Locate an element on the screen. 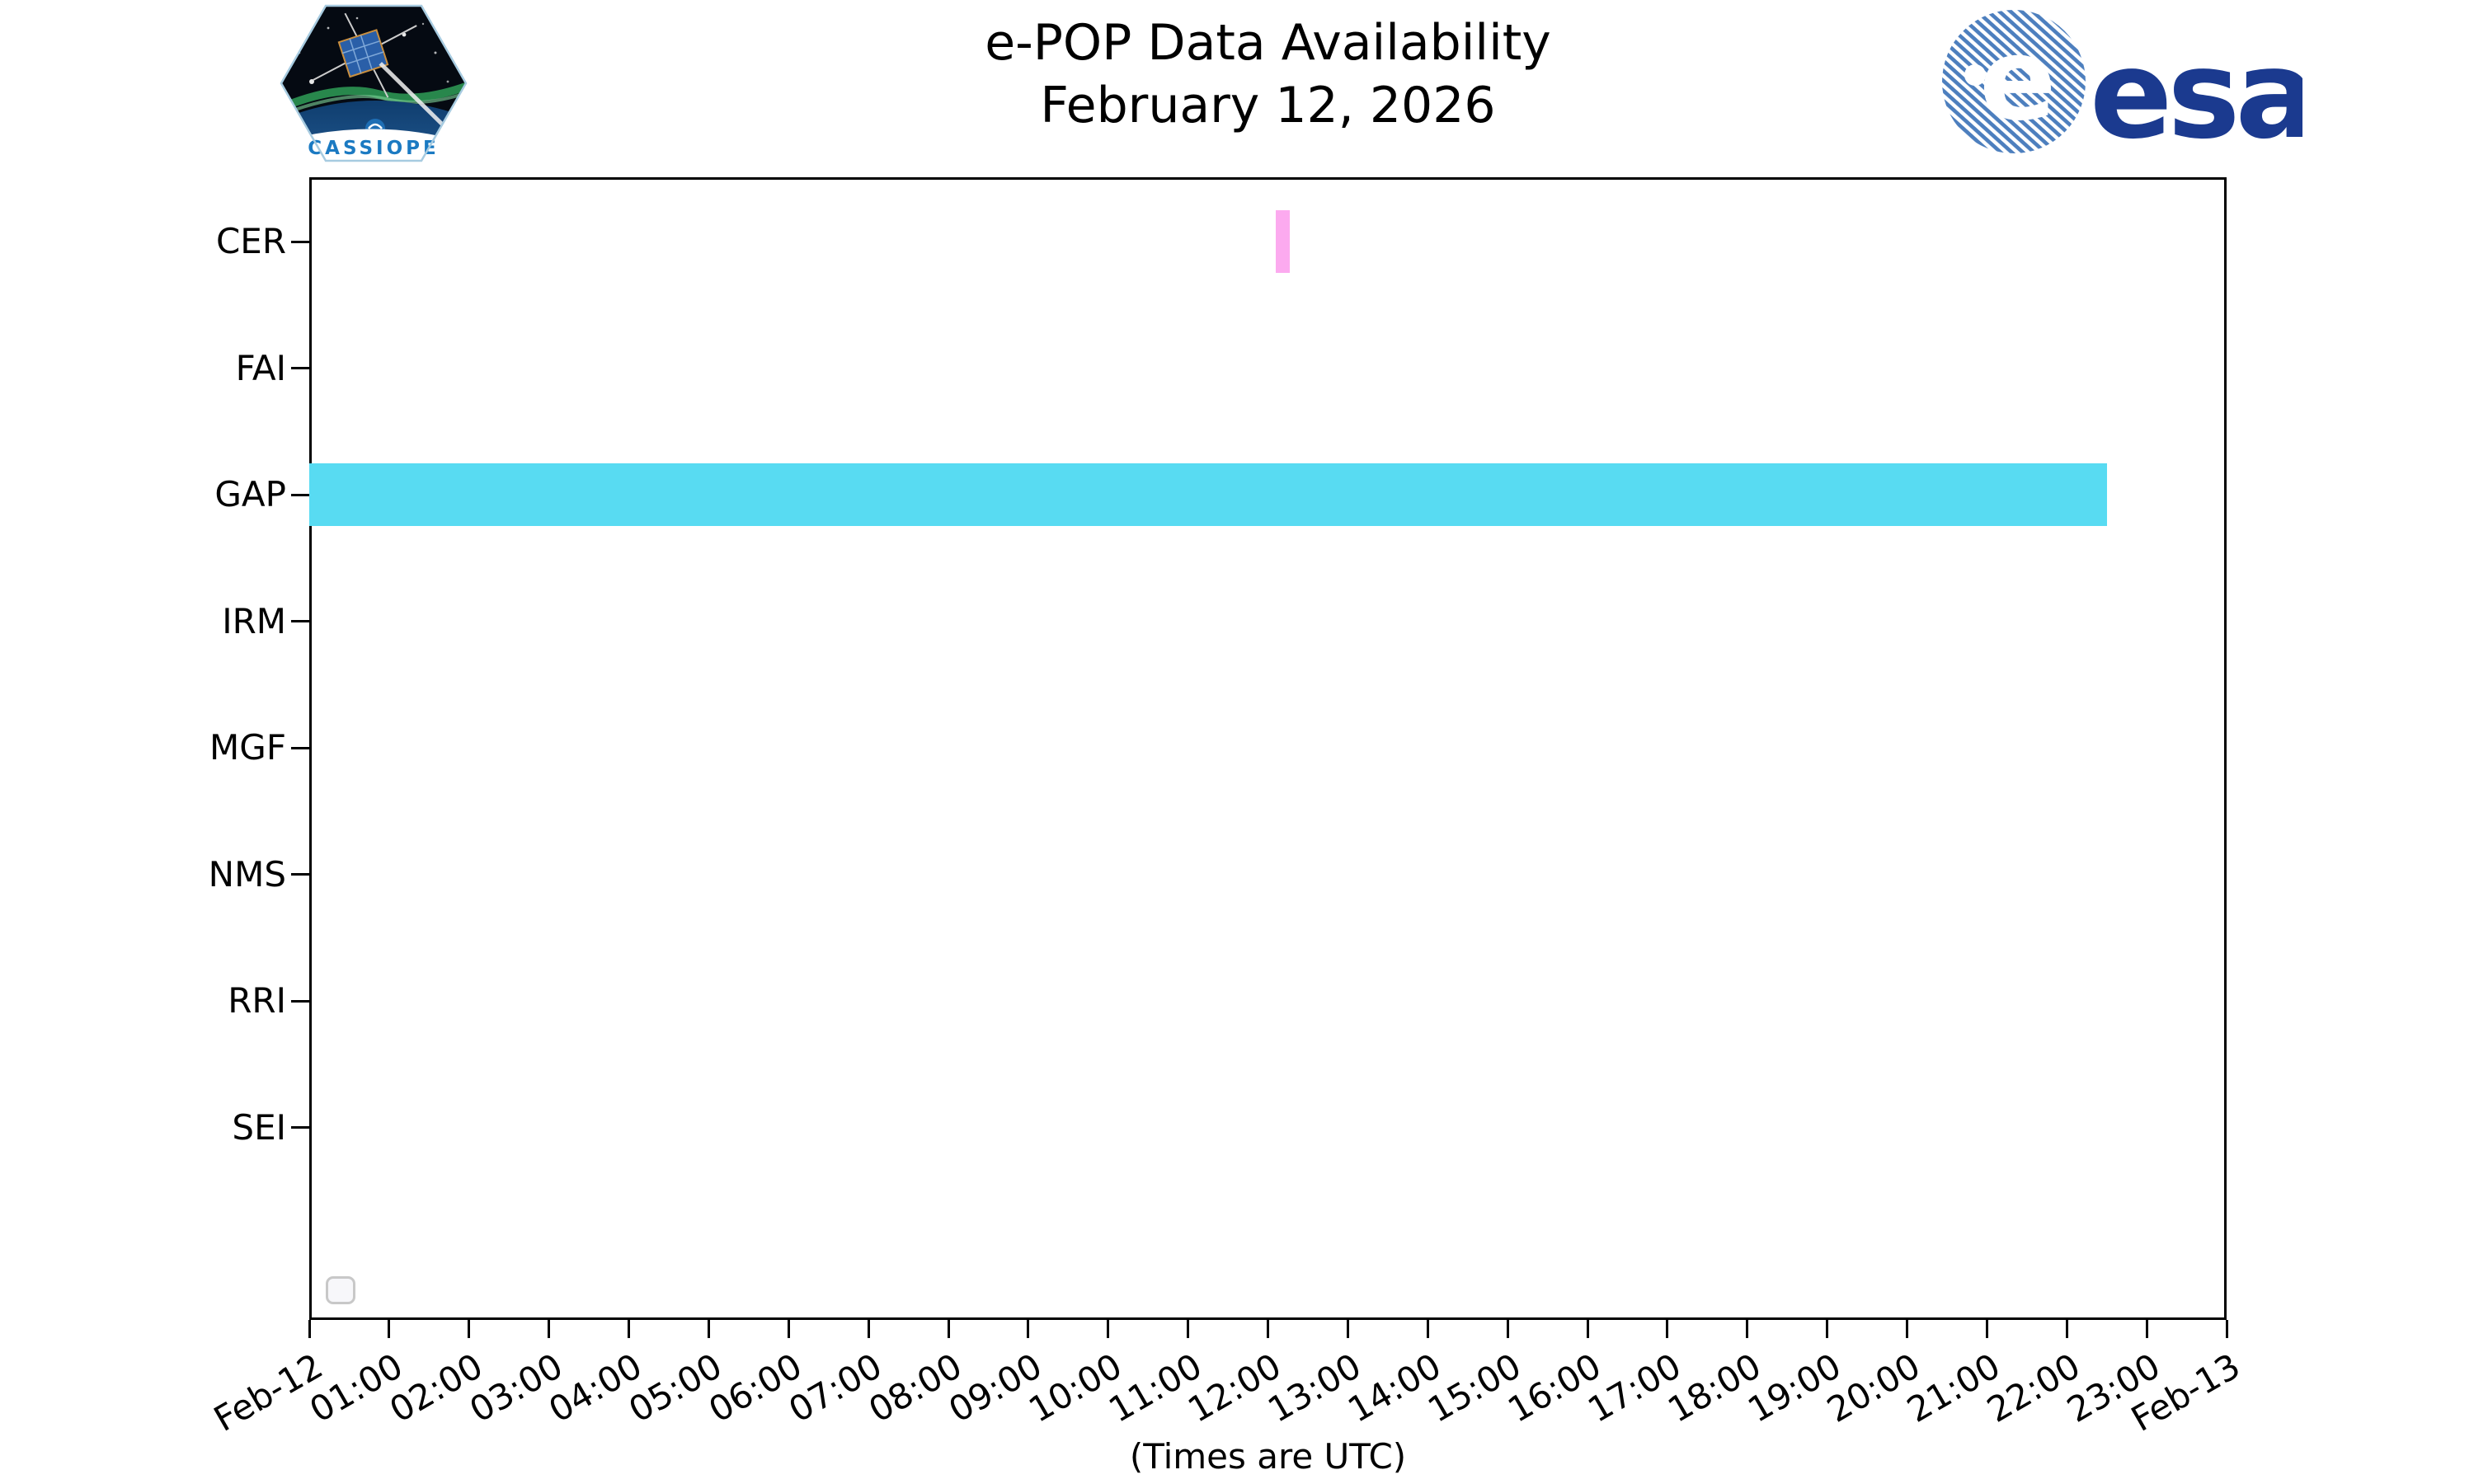 The height and width of the screenshot is (1484, 2474). xtick-label-text: 08:00 is located at coordinates (915, 1387).